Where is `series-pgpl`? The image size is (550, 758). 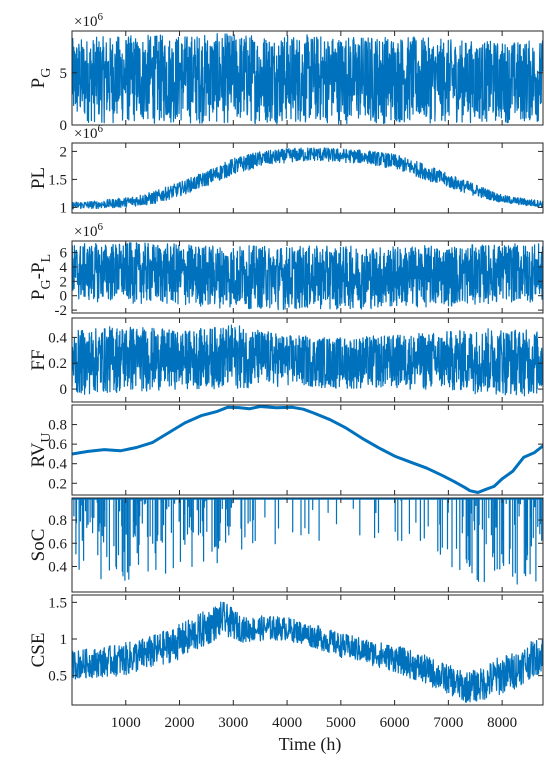
series-pgpl is located at coordinates (307, 276).